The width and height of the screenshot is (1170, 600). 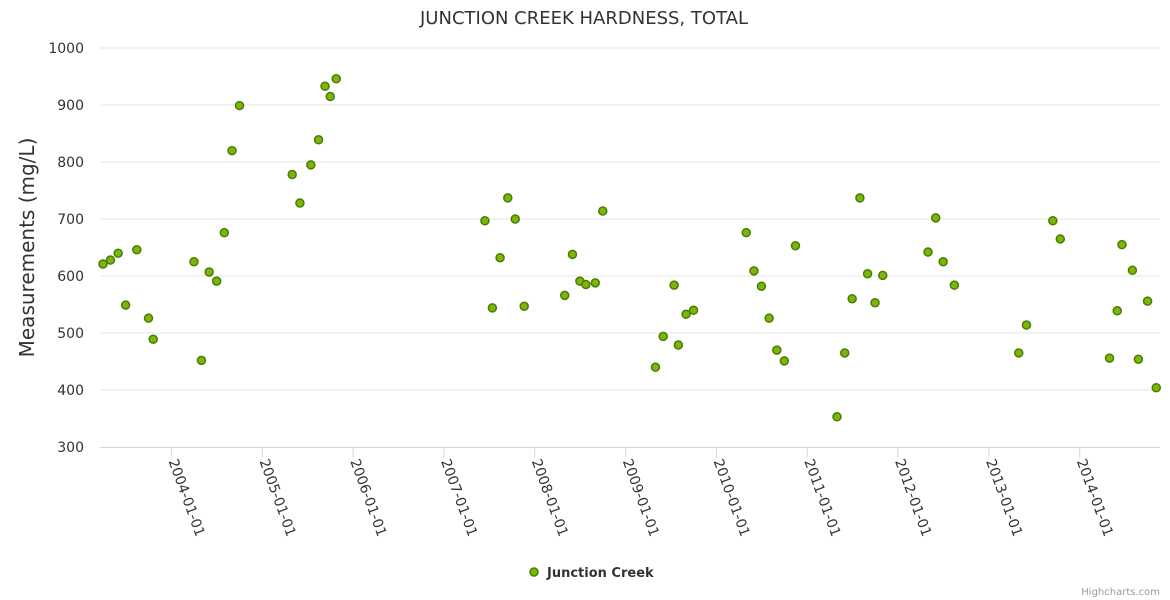 I want to click on y-tick-label: 300, so click(x=70, y=448).